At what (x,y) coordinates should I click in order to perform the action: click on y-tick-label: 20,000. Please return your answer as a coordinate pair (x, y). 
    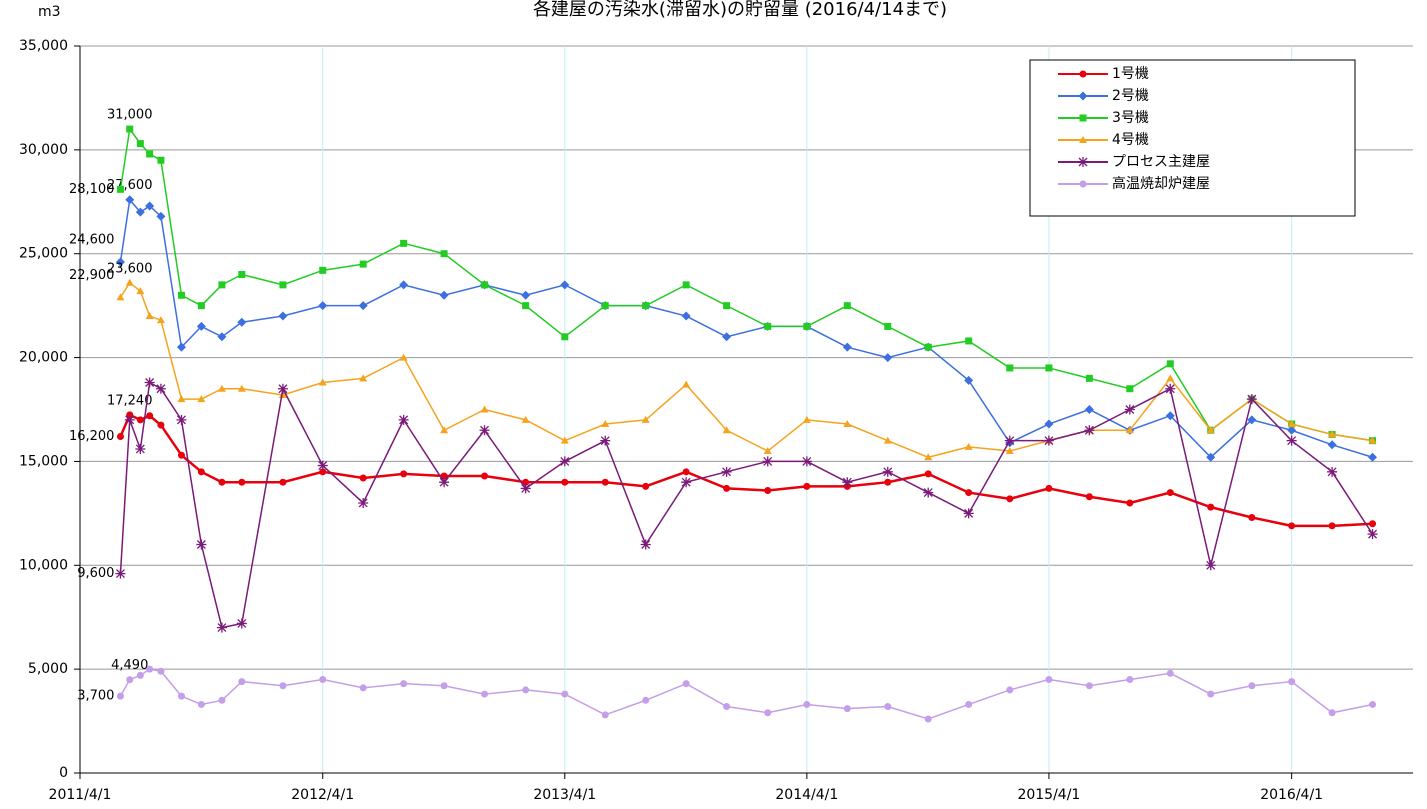
    Looking at the image, I should click on (43, 358).